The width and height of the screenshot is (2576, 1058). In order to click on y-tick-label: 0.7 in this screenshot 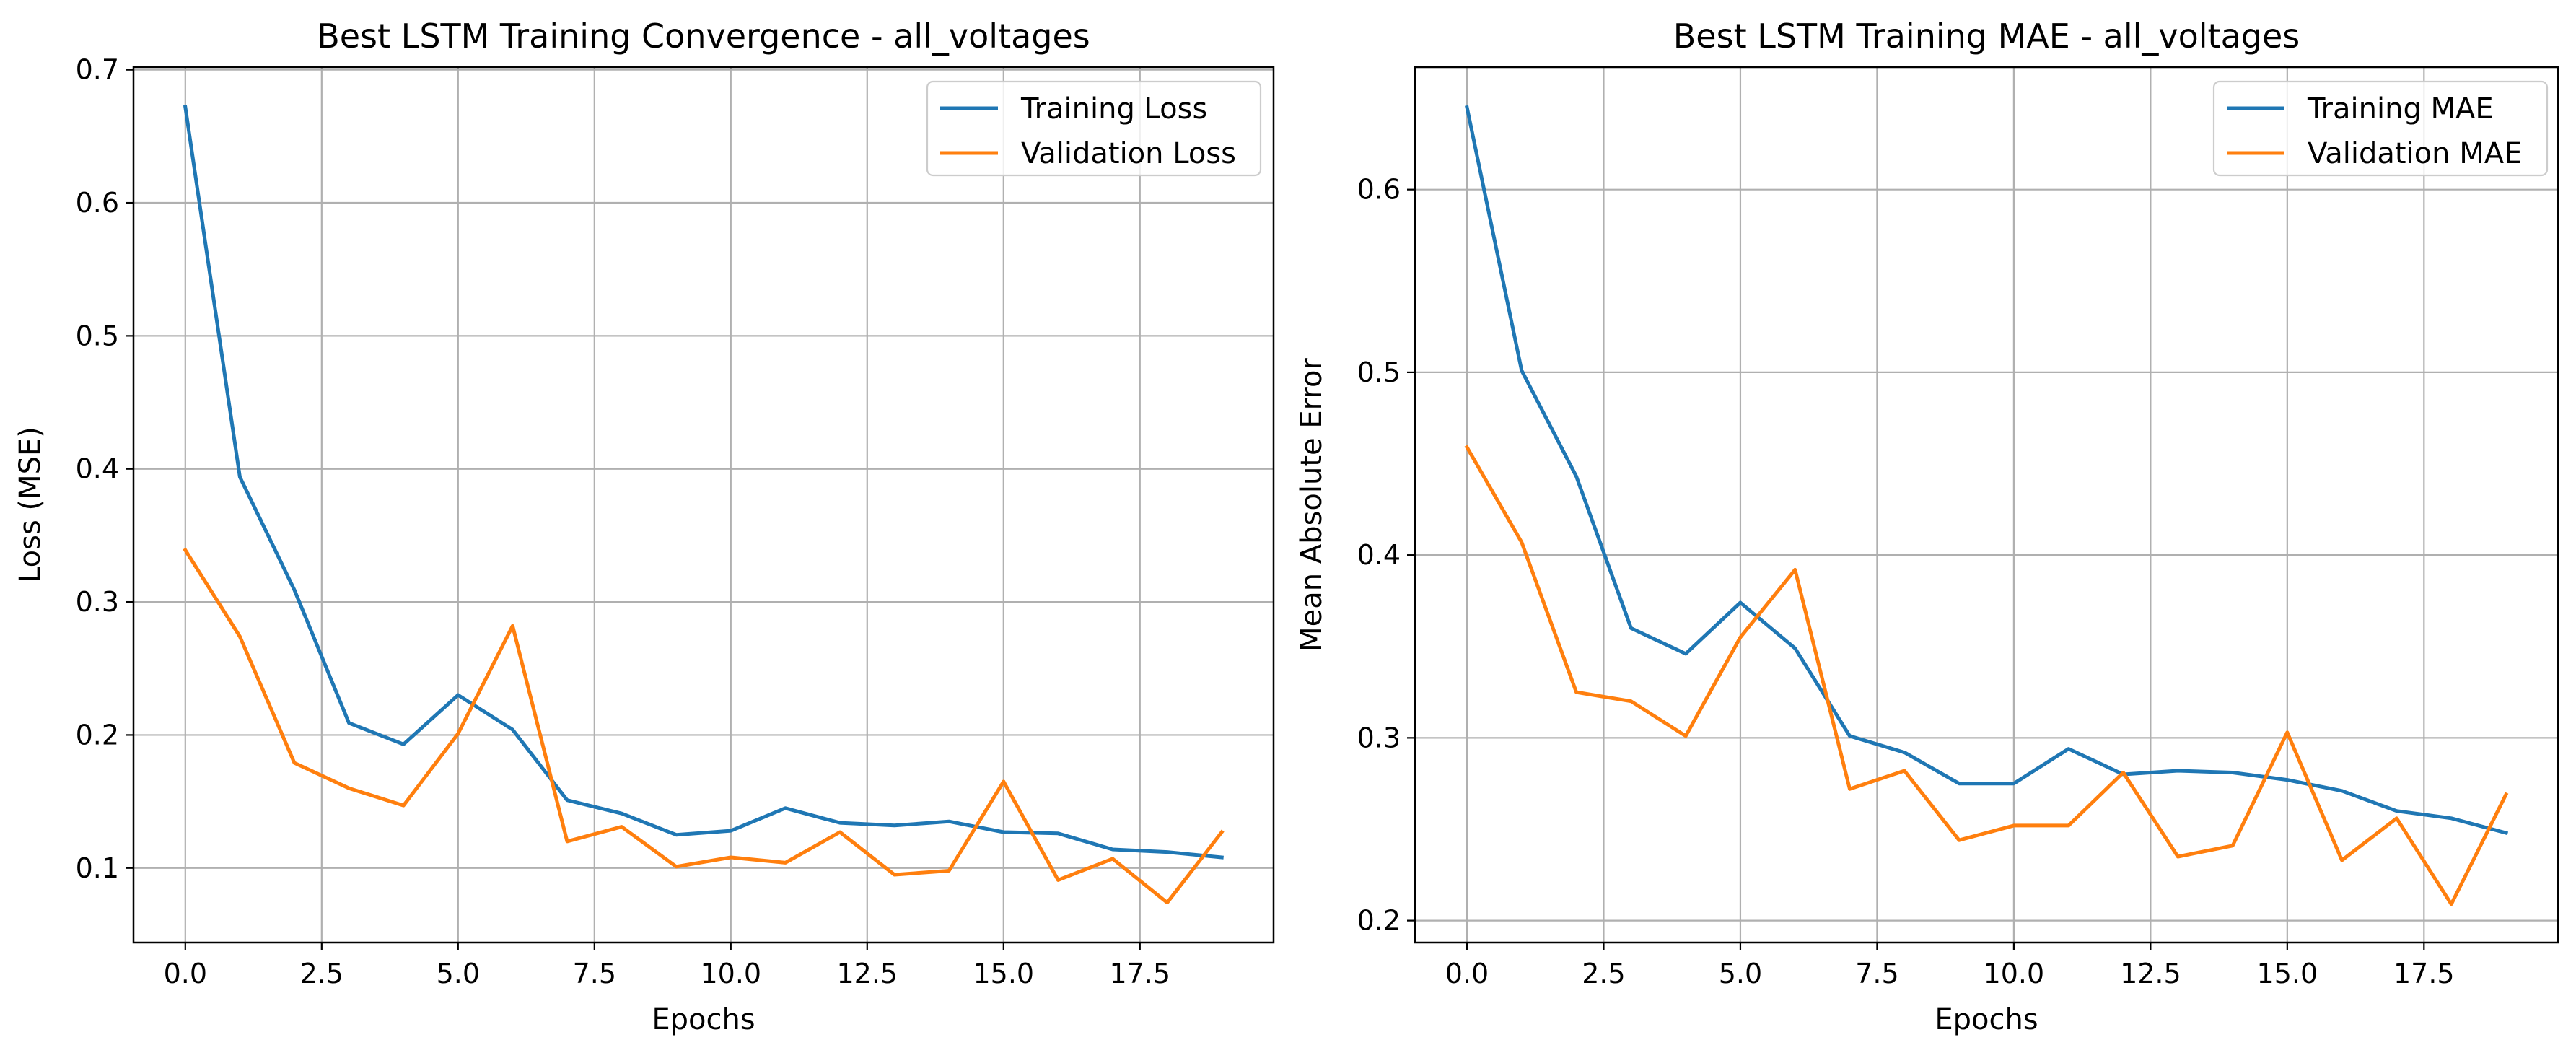, I will do `click(97, 70)`.